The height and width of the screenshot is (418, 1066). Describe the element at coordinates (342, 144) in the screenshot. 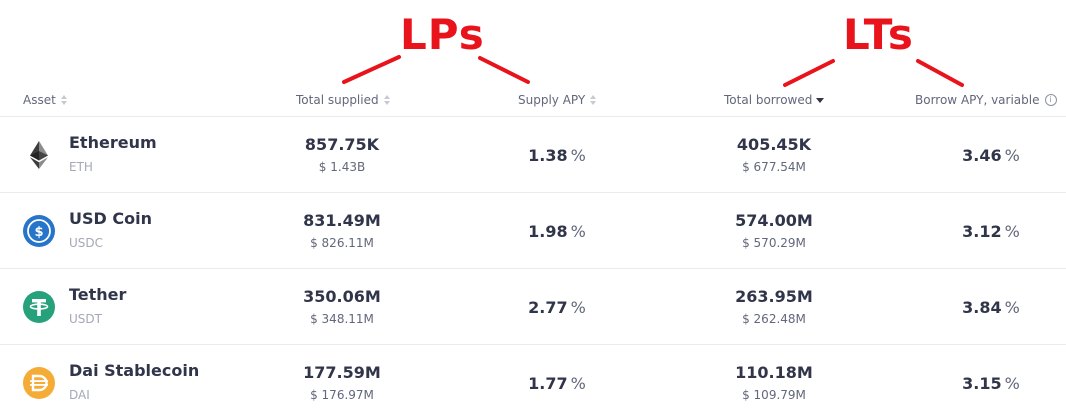

I see `total-supplied-amount: 857.75K` at that location.